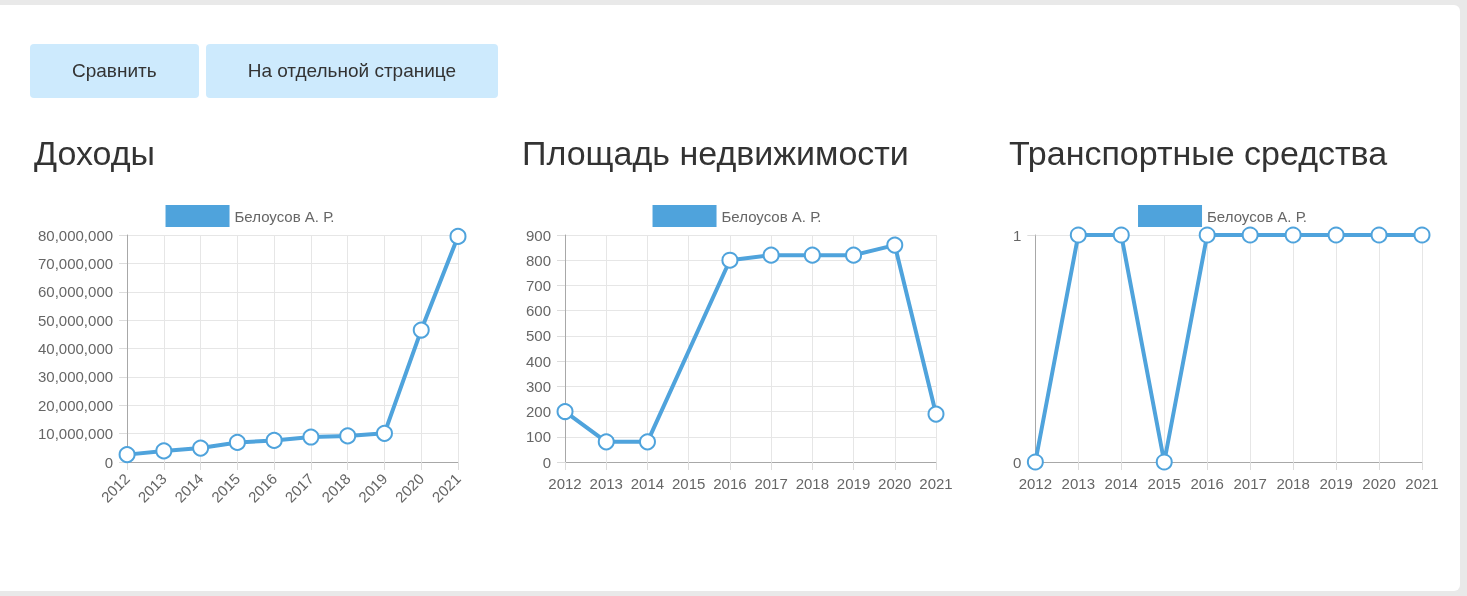 The height and width of the screenshot is (596, 1467). Describe the element at coordinates (352, 71) in the screenshot. I see `button: На отдельной странице` at that location.